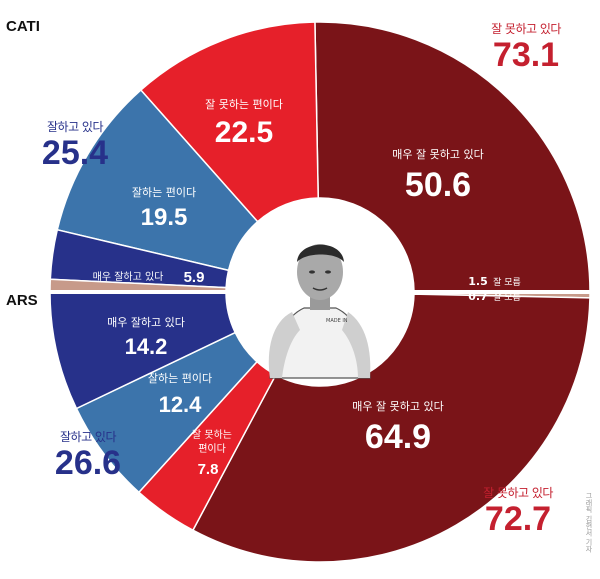  Describe the element at coordinates (75, 153) in the screenshot. I see `cati-good-total-value: 25.4` at that location.